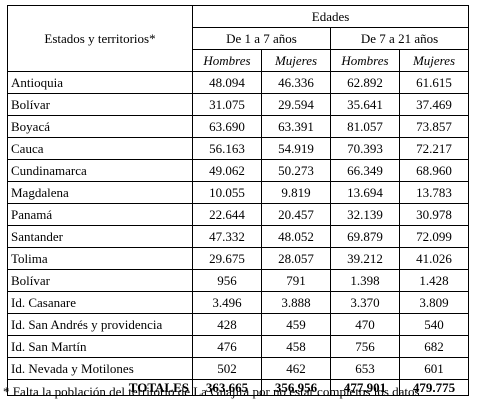  What do you see at coordinates (365, 387) in the screenshot?
I see `total-value: 477.901` at bounding box center [365, 387].